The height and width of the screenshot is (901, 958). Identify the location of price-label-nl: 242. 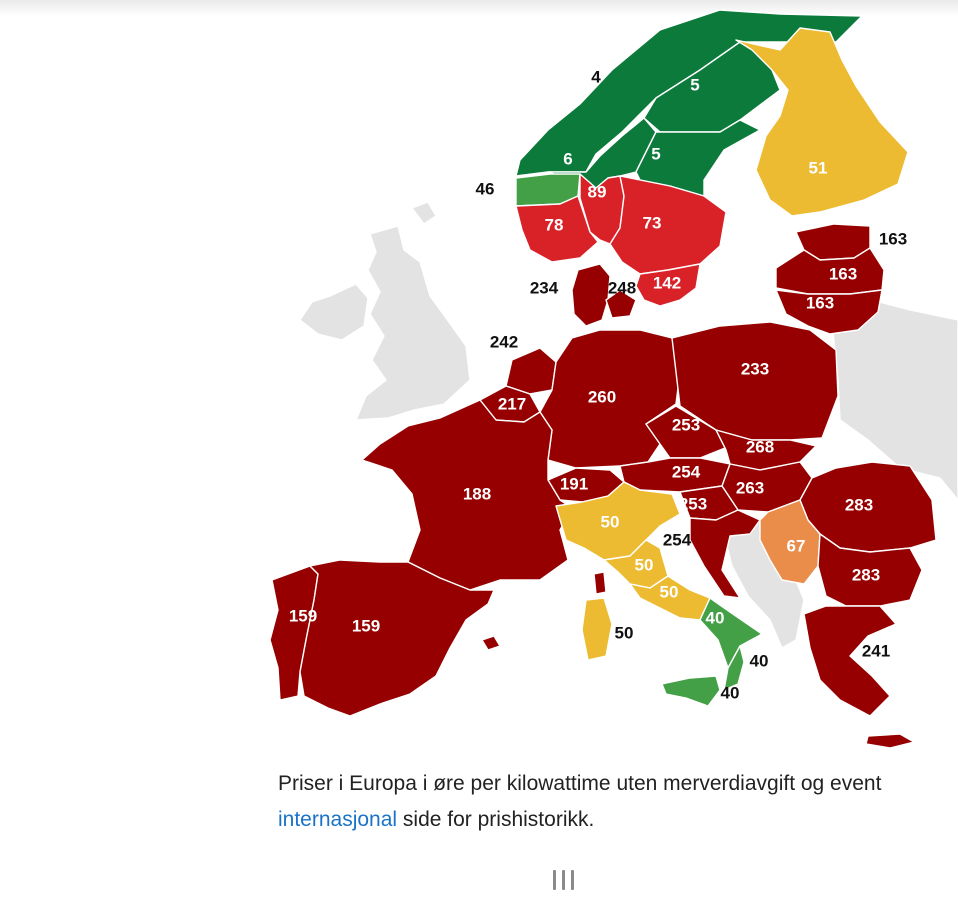
(504, 341).